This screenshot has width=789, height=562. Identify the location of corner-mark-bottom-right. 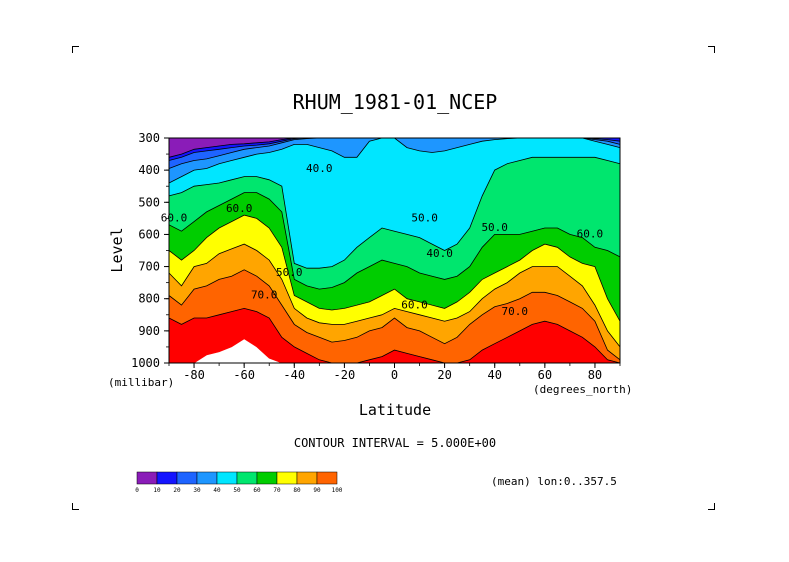
(711, 506).